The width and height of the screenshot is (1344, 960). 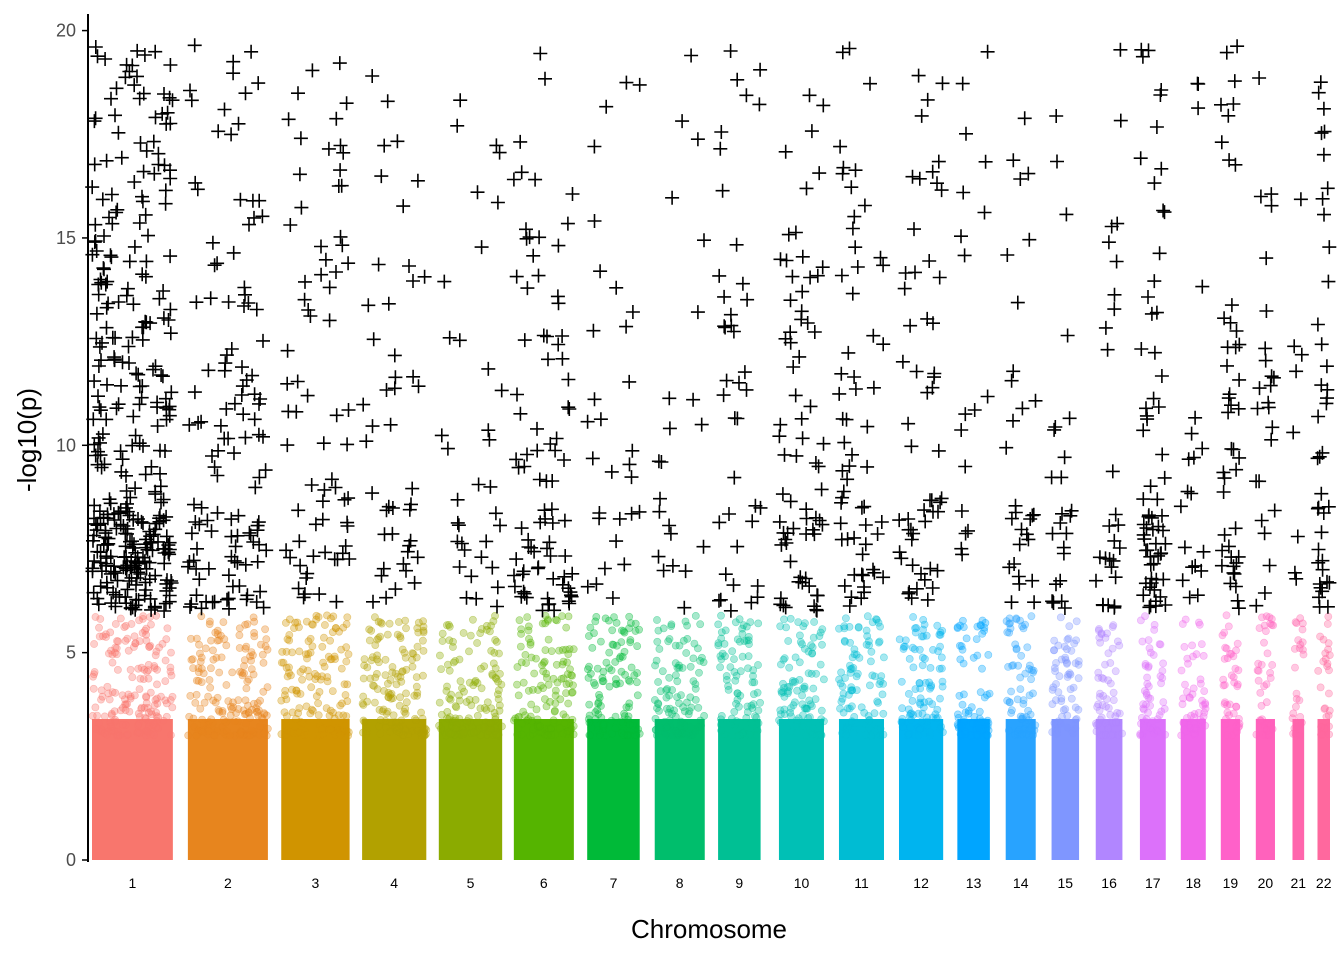 What do you see at coordinates (497, 587) in the screenshot?
I see `significant-marker-chr5` at bounding box center [497, 587].